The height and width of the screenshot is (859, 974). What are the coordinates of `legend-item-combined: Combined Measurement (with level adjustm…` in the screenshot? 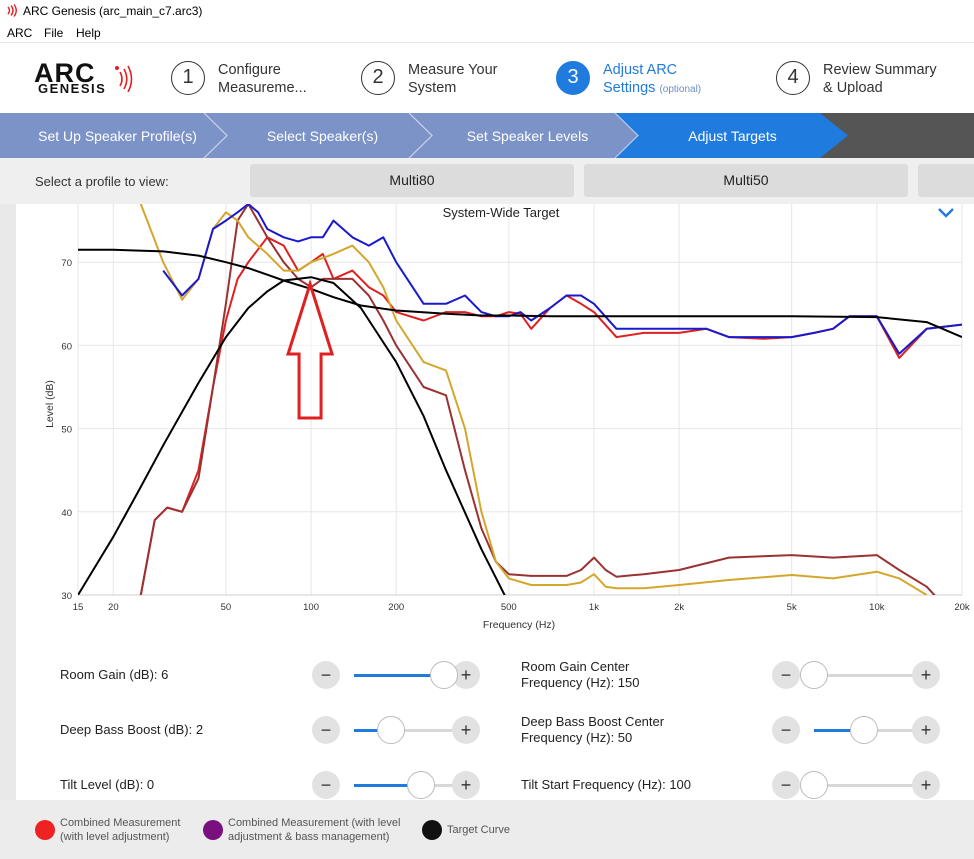 It's located at (120, 830).